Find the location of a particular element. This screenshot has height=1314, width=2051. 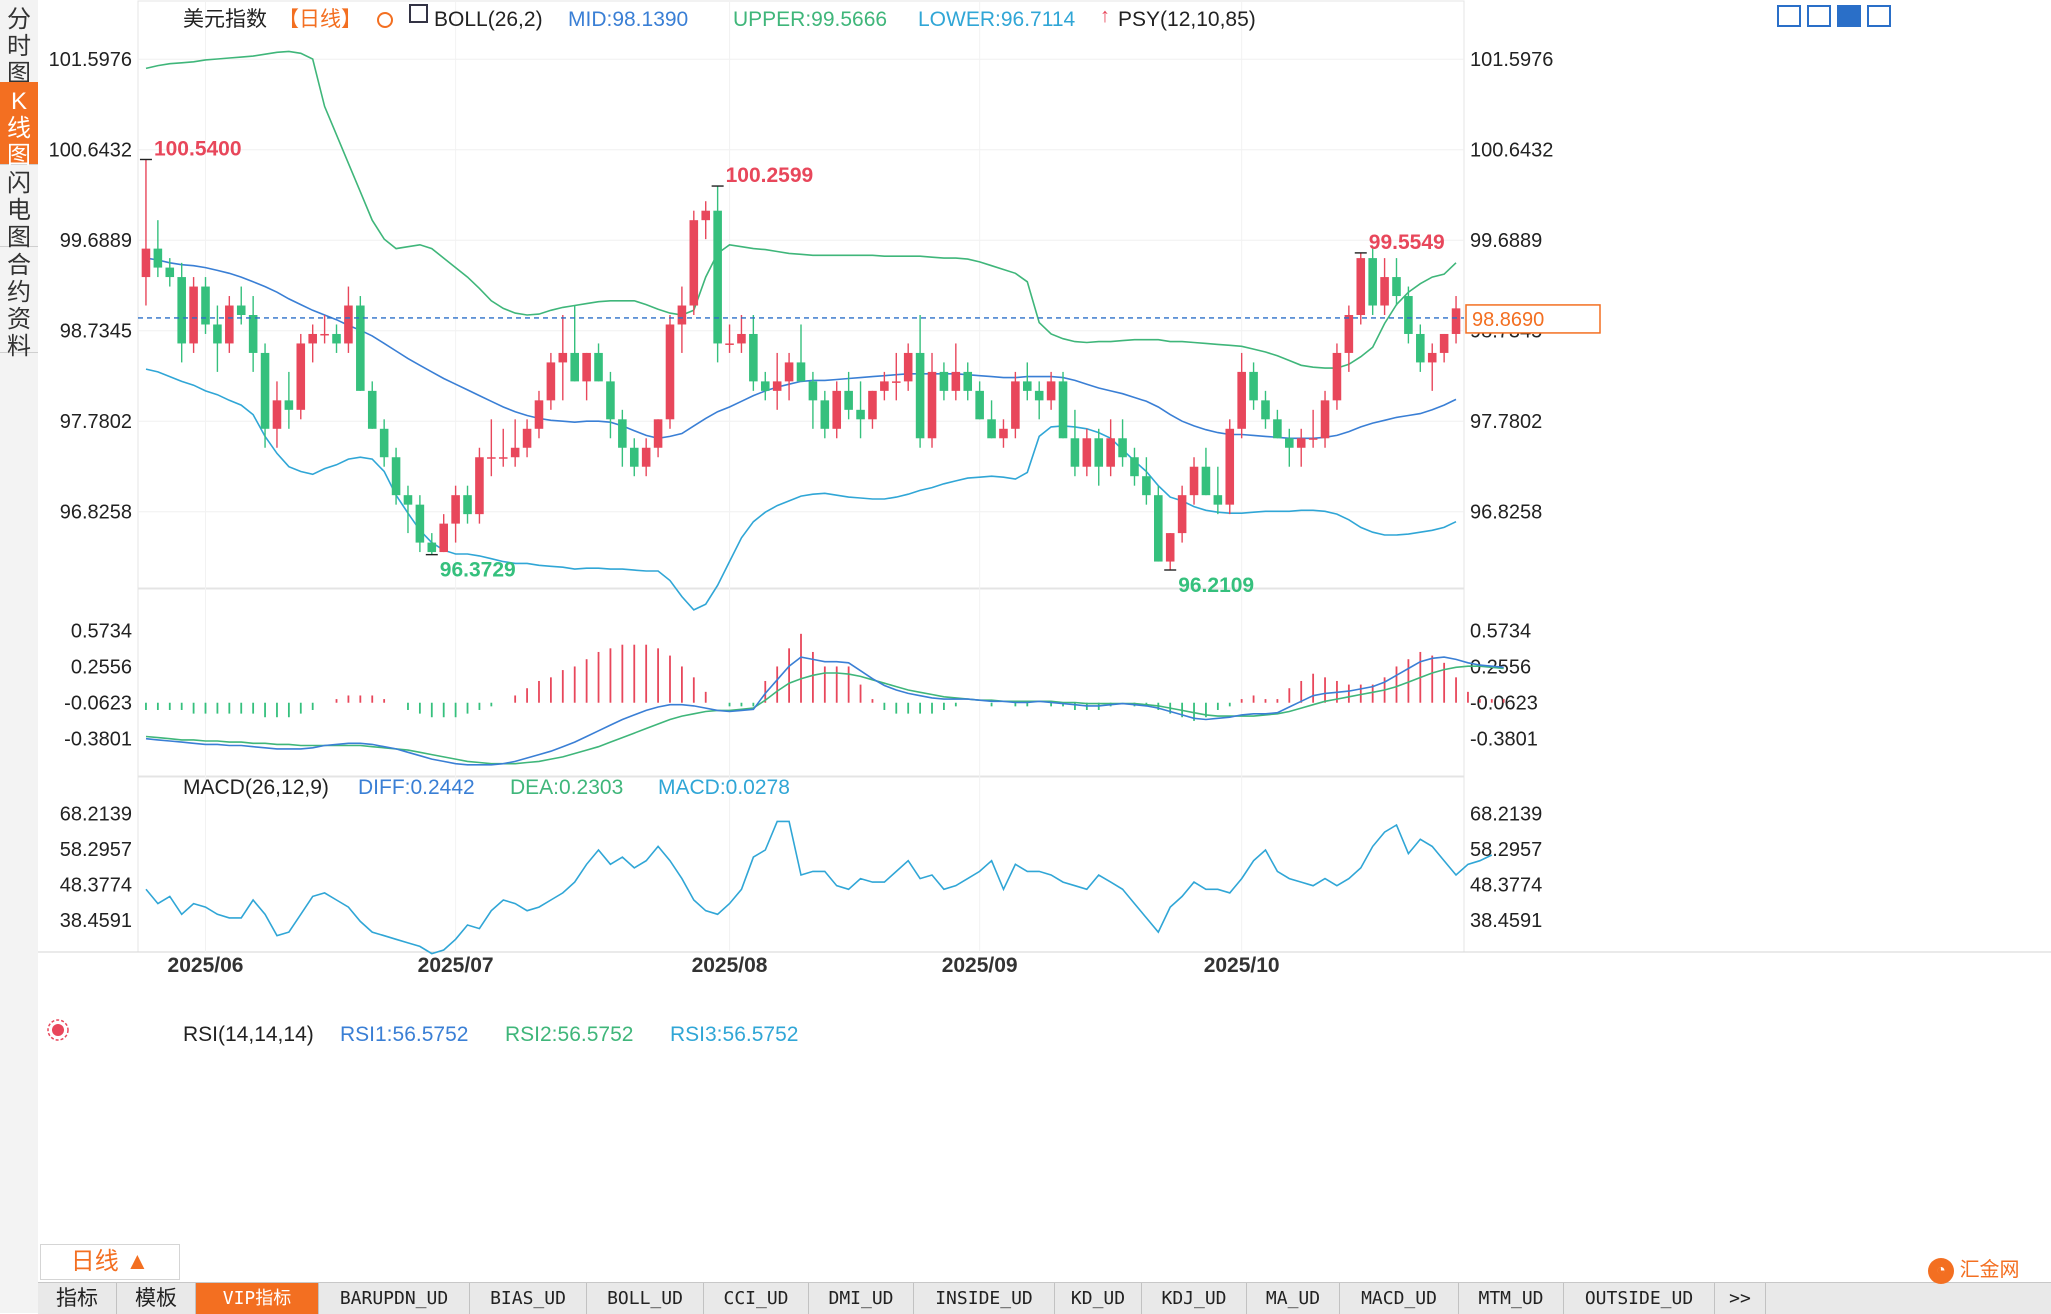

period-button: 日线 ▲ is located at coordinates (110, 1262).